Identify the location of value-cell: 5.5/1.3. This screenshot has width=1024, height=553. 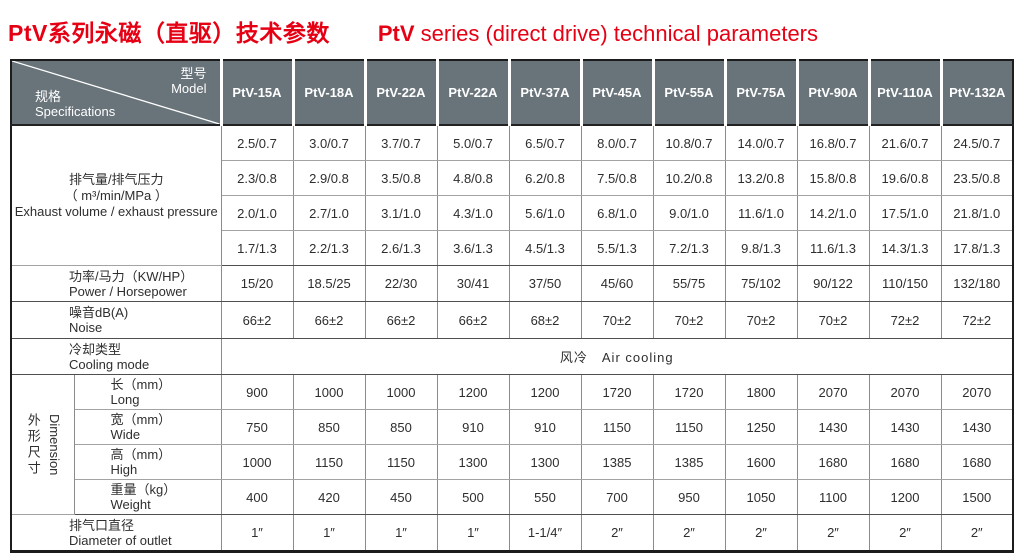
(617, 248).